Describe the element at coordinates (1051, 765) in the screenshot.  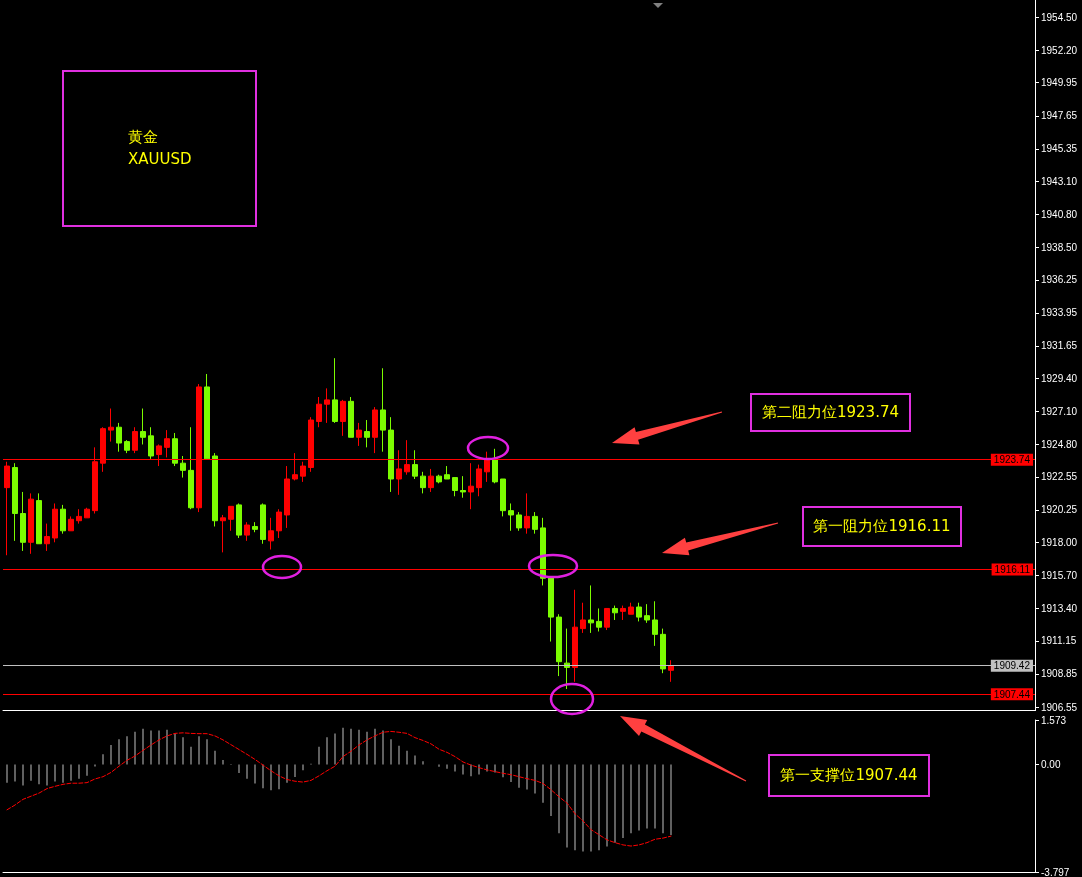
I see `y-tick-label: 0.00` at that location.